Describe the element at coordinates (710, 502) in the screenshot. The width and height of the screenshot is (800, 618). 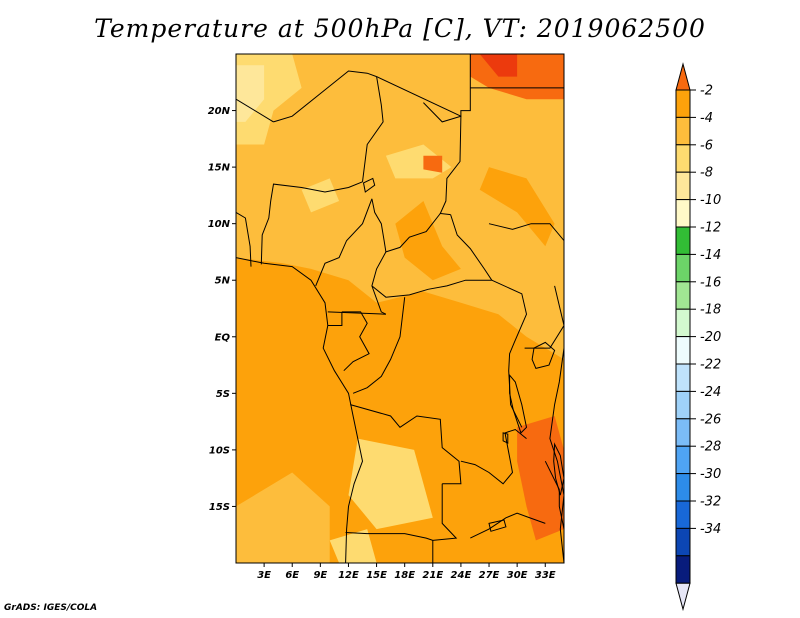
I see `colorbar-label: -32` at that location.